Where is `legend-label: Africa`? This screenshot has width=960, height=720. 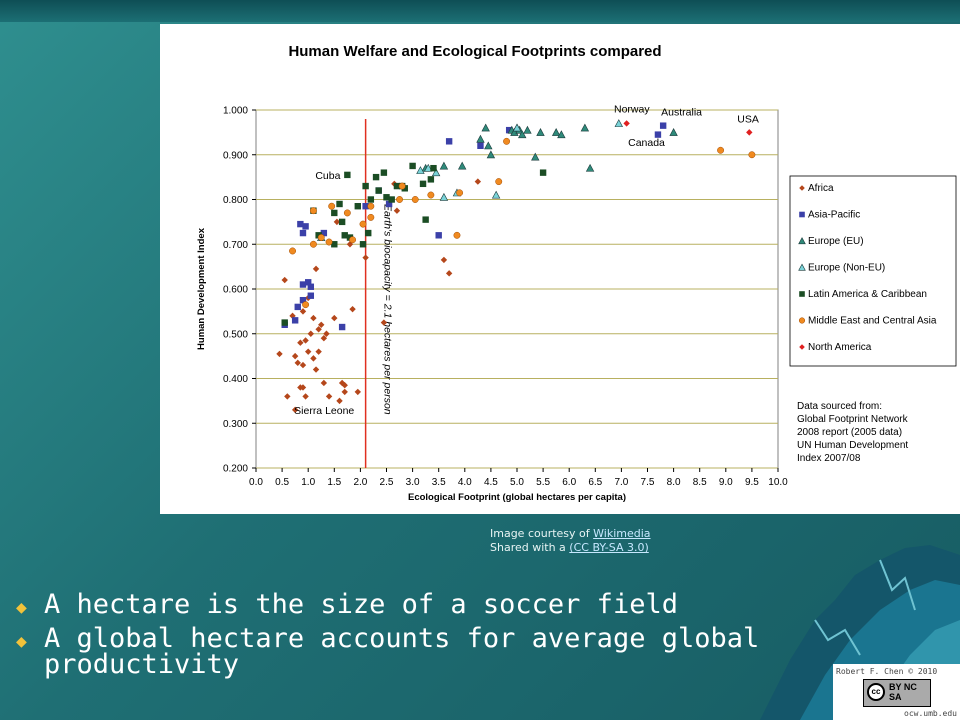
legend-label: Africa is located at coordinates (821, 188).